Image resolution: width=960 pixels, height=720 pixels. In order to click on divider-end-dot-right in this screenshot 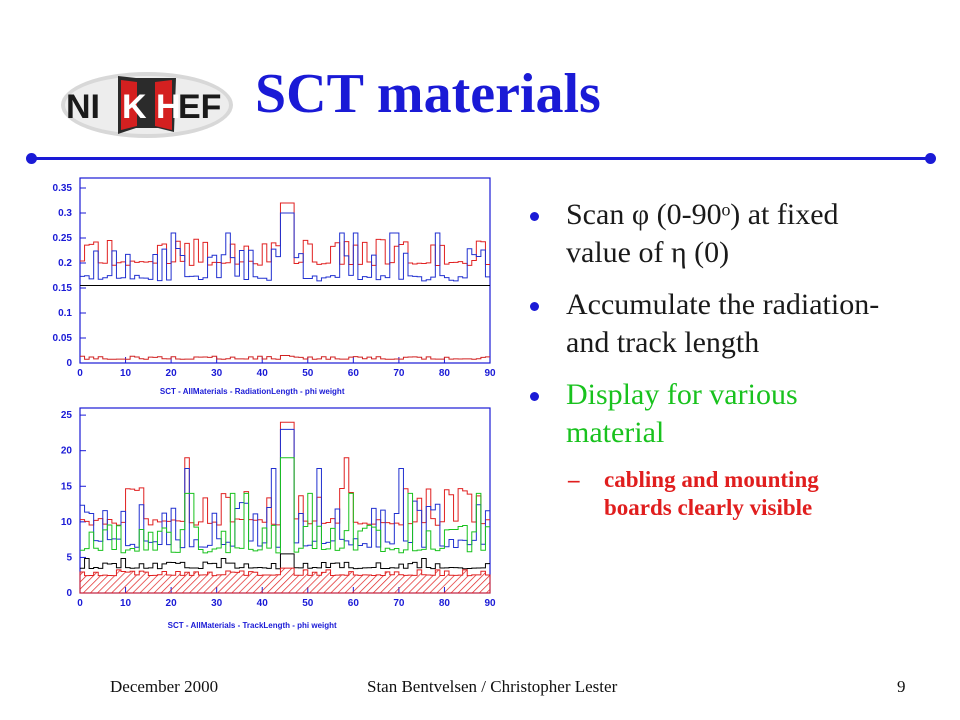, I will do `click(930, 158)`.